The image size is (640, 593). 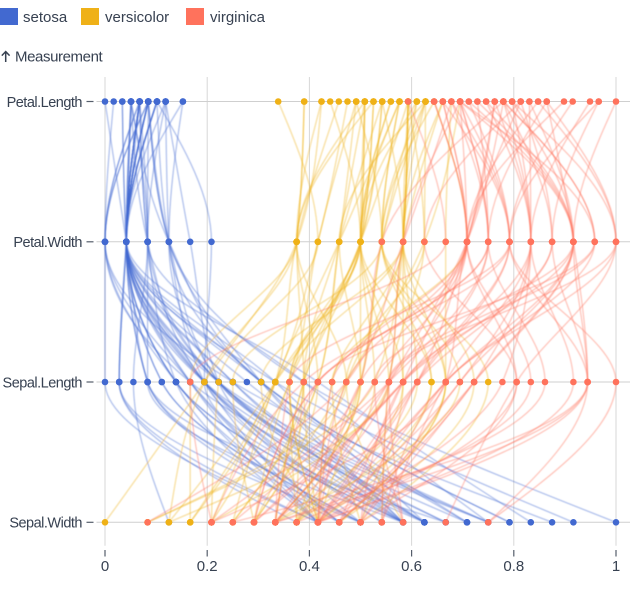 I want to click on svg-text: 0.2, so click(x=207, y=566).